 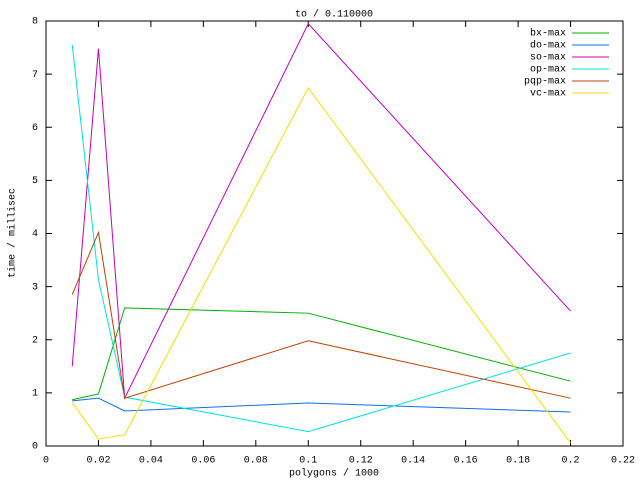 I want to click on legend-label: bx-max, so click(x=548, y=34).